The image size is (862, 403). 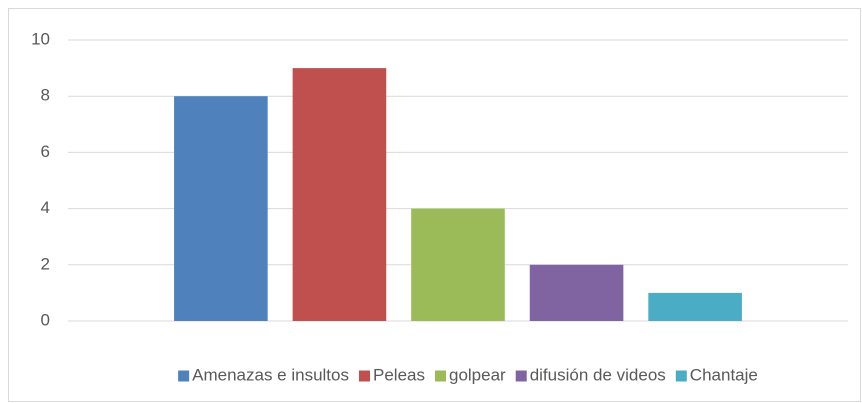 What do you see at coordinates (399, 374) in the screenshot?
I see `legend-label: Peleas` at bounding box center [399, 374].